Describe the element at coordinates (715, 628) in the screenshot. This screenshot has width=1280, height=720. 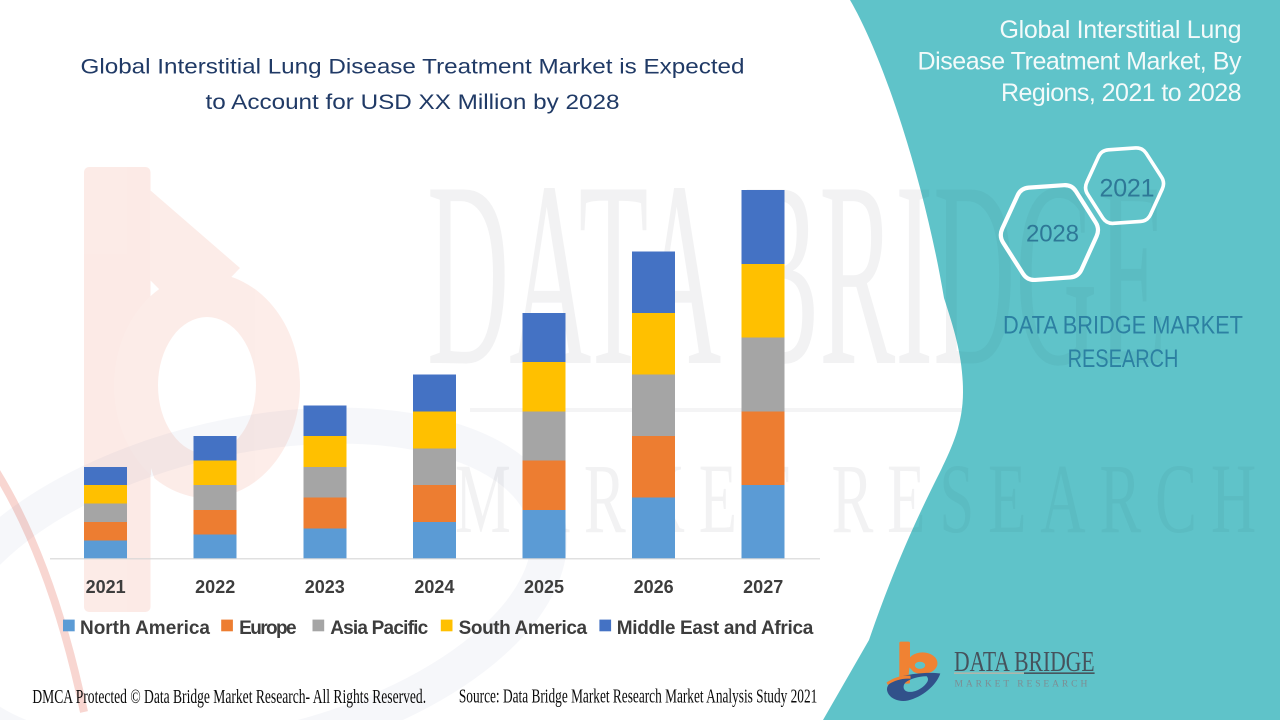
I see `svg-text: Middle East and Africa` at that location.